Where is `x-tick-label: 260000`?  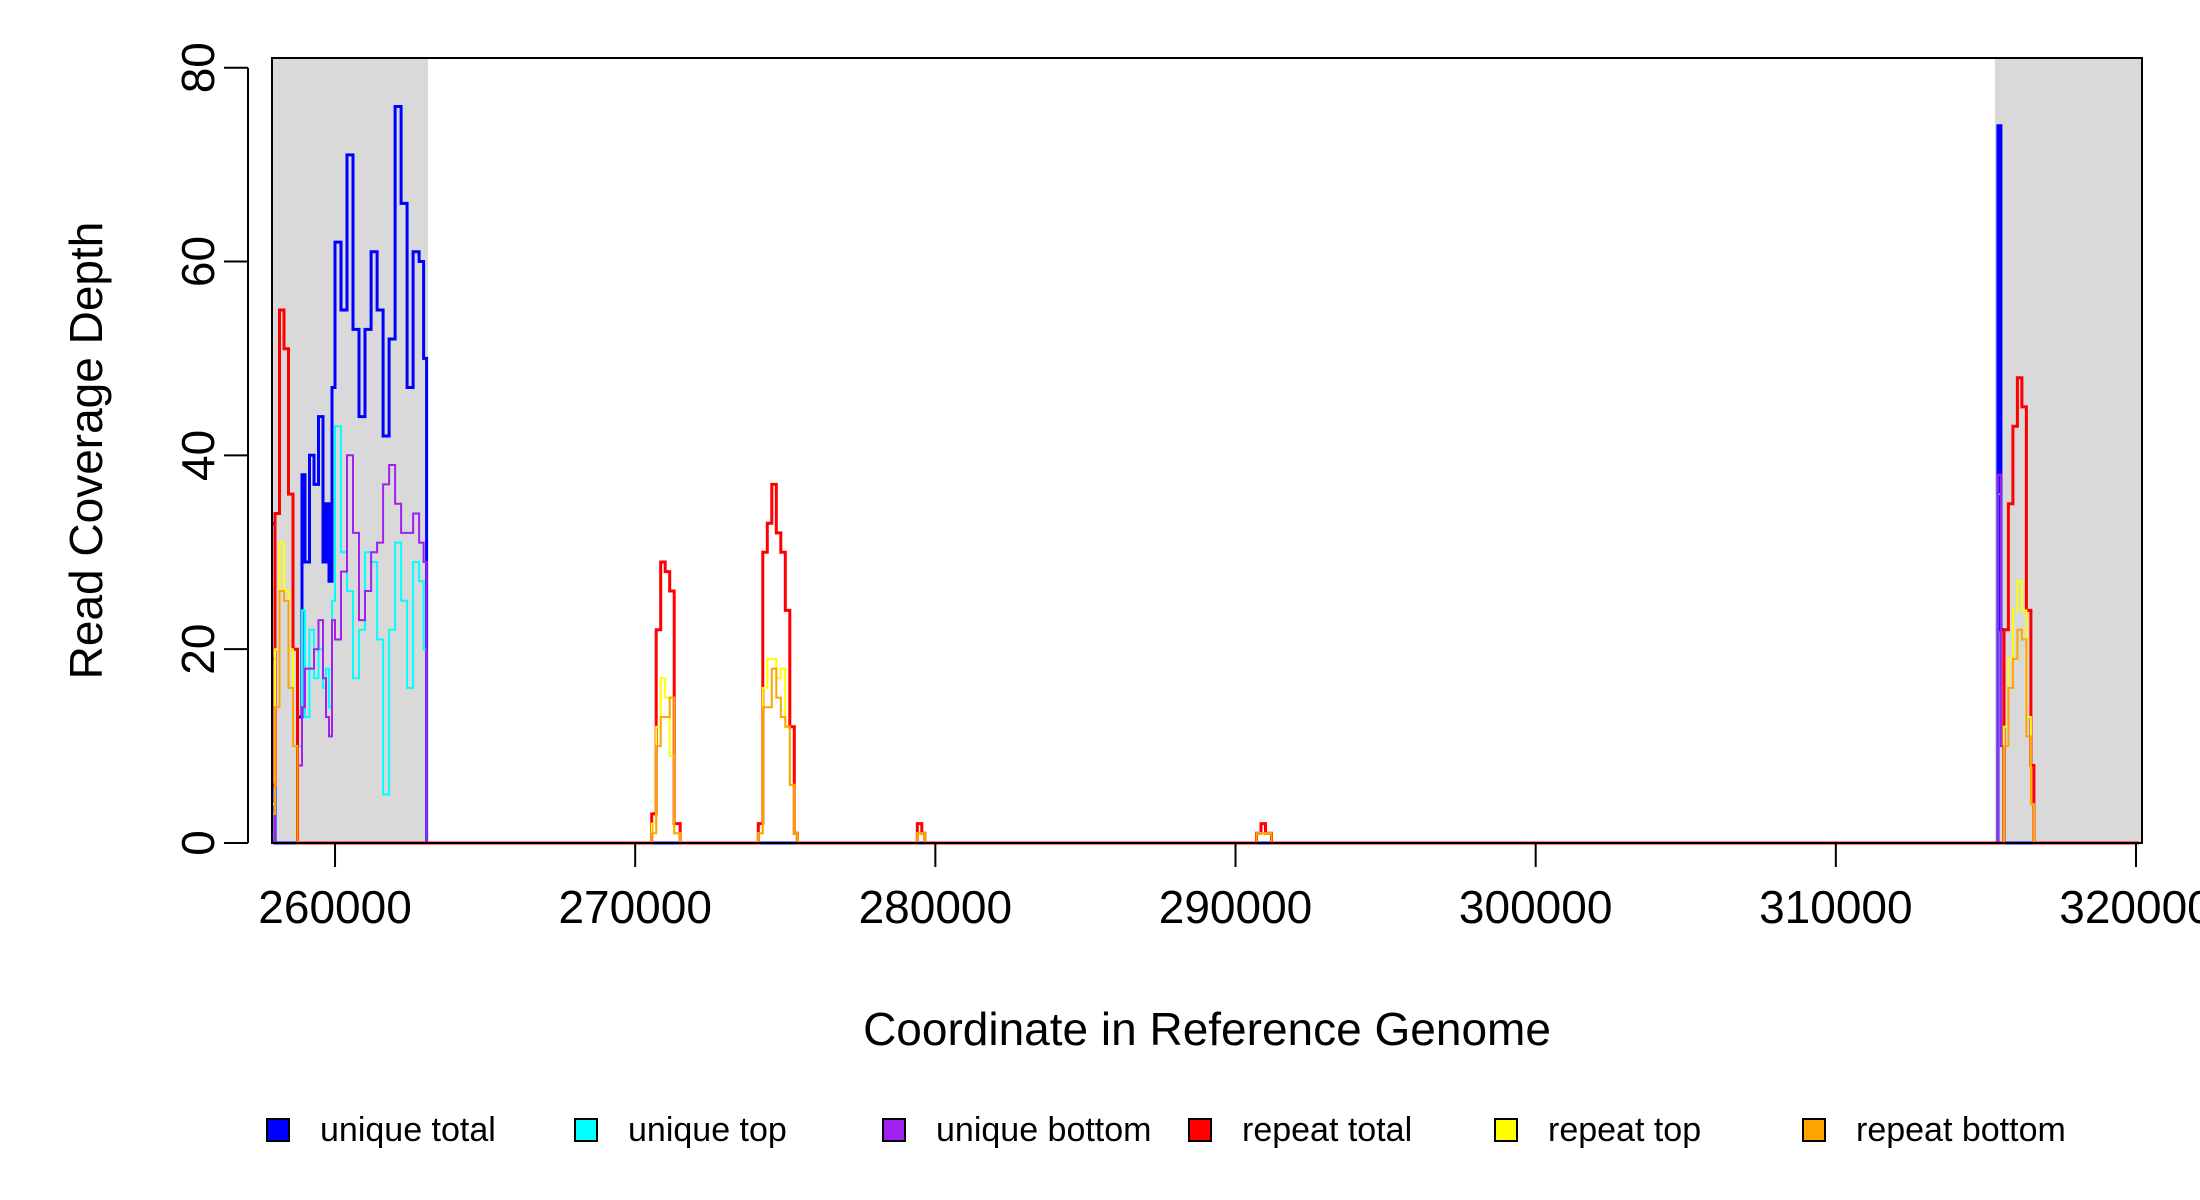 x-tick-label: 260000 is located at coordinates (335, 907).